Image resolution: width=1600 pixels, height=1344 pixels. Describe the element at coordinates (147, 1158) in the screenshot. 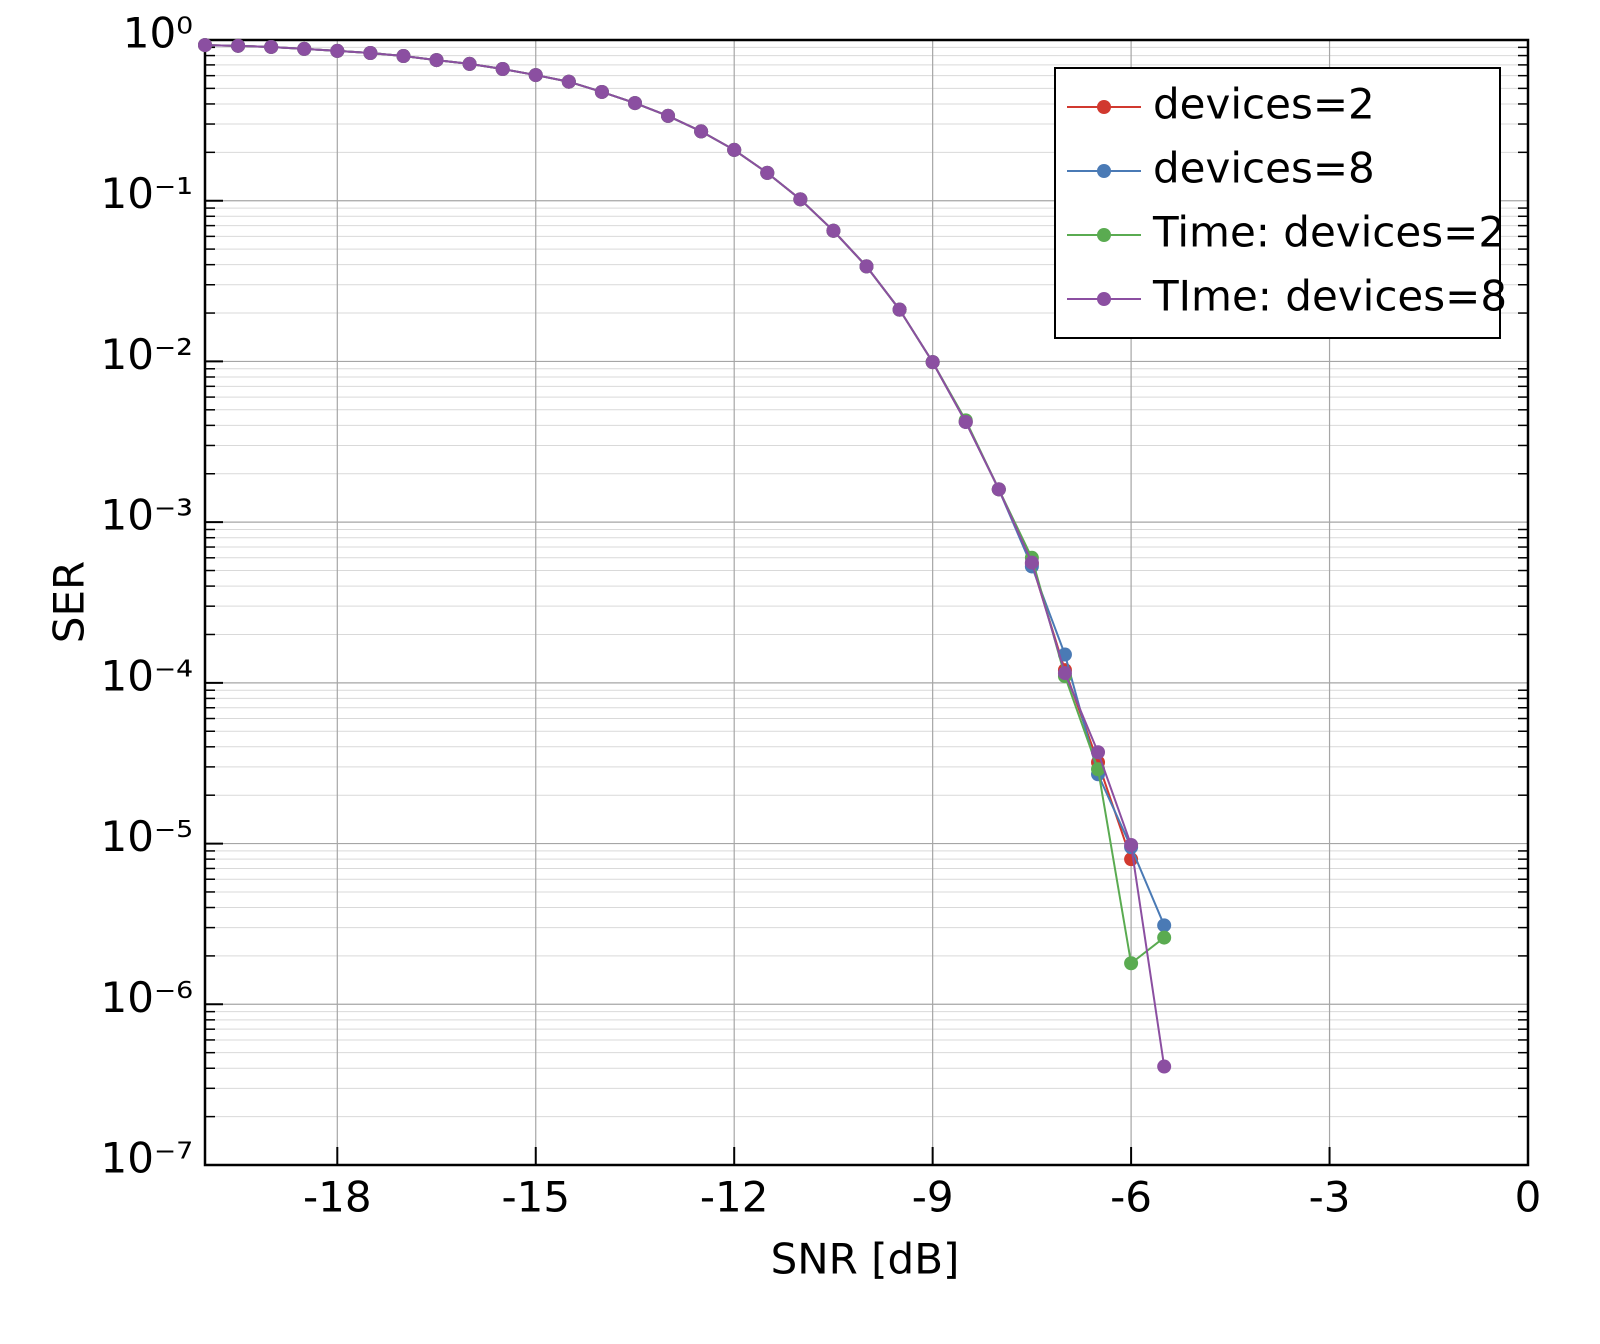

I see `y-tick-label: 10⁻⁷` at that location.